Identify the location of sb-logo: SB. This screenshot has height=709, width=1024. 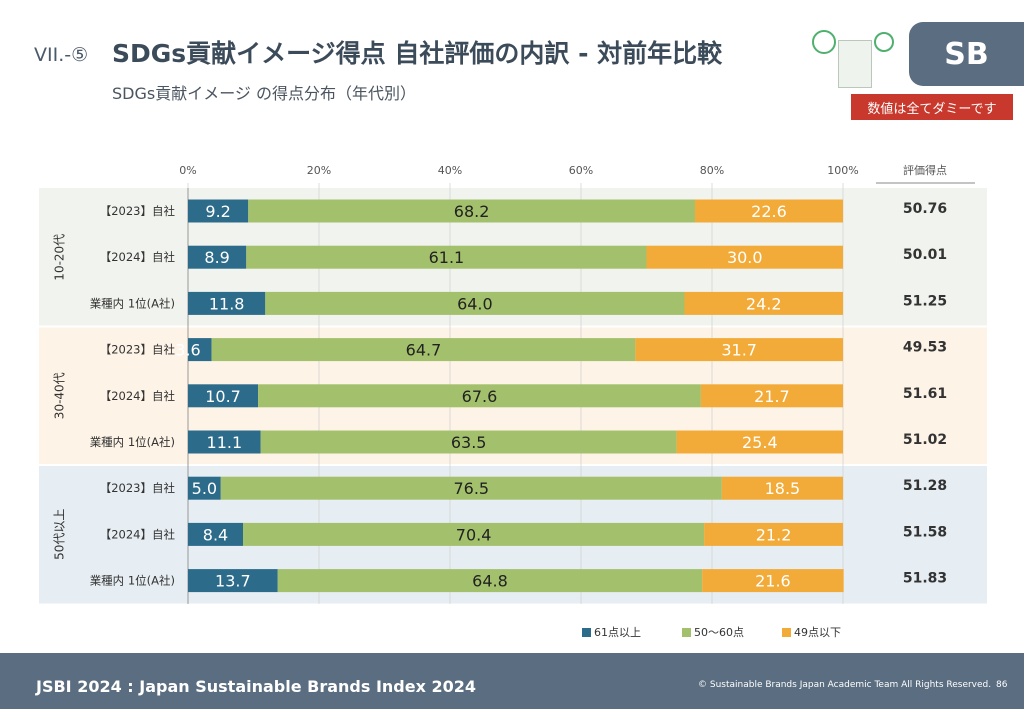
(966, 54).